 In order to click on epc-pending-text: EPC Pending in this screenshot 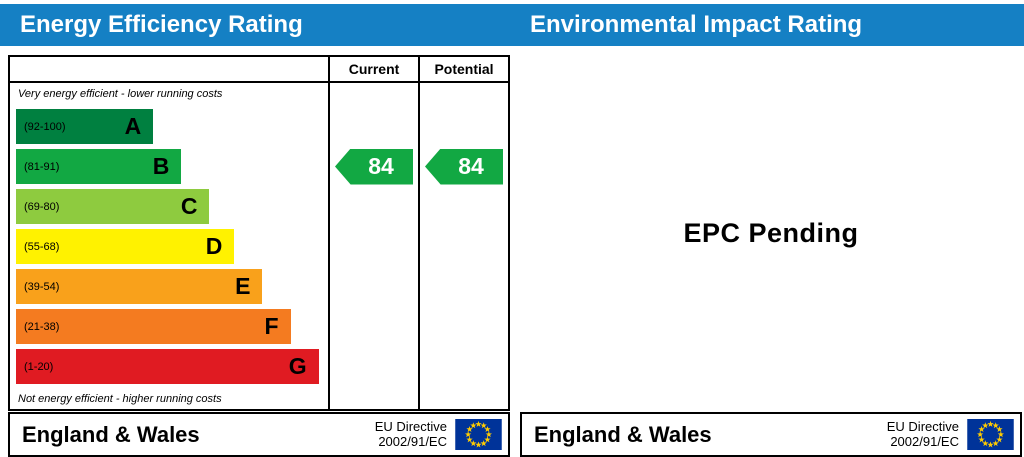, I will do `click(771, 232)`.